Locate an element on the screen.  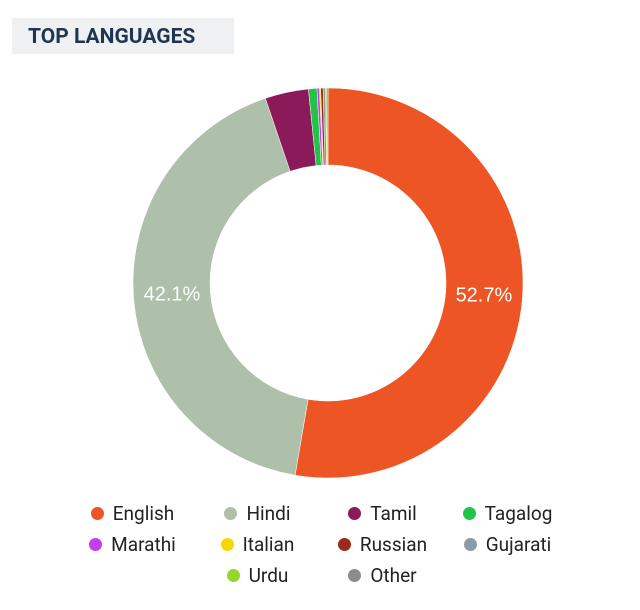
legend-item: Tagalog is located at coordinates (507, 513).